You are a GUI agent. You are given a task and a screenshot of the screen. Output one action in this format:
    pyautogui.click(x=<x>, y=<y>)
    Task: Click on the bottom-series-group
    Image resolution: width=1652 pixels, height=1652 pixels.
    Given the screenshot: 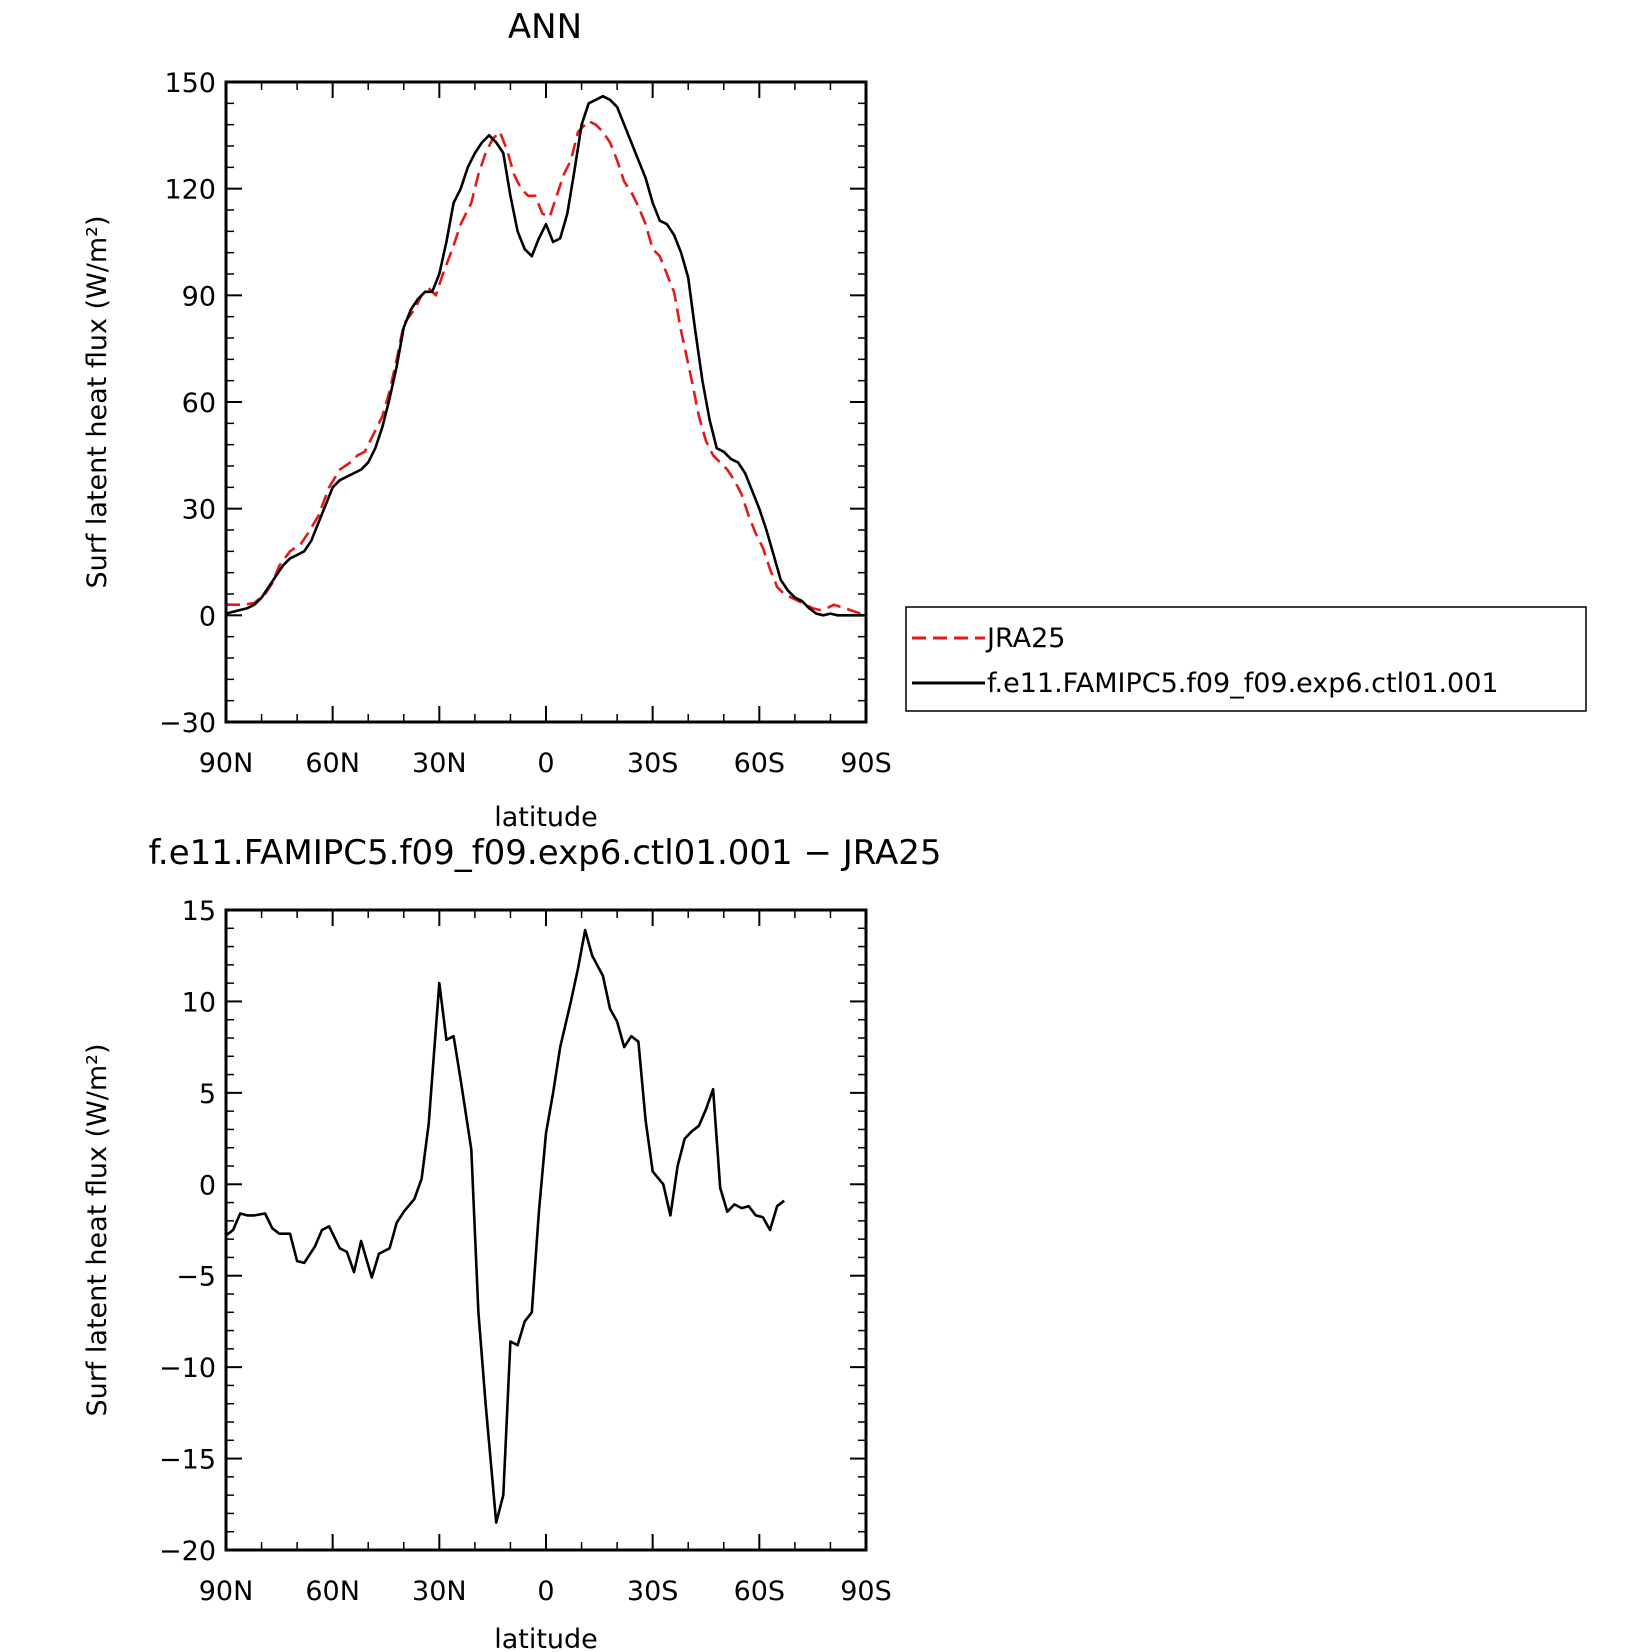 What is the action you would take?
    pyautogui.click(x=505, y=1226)
    